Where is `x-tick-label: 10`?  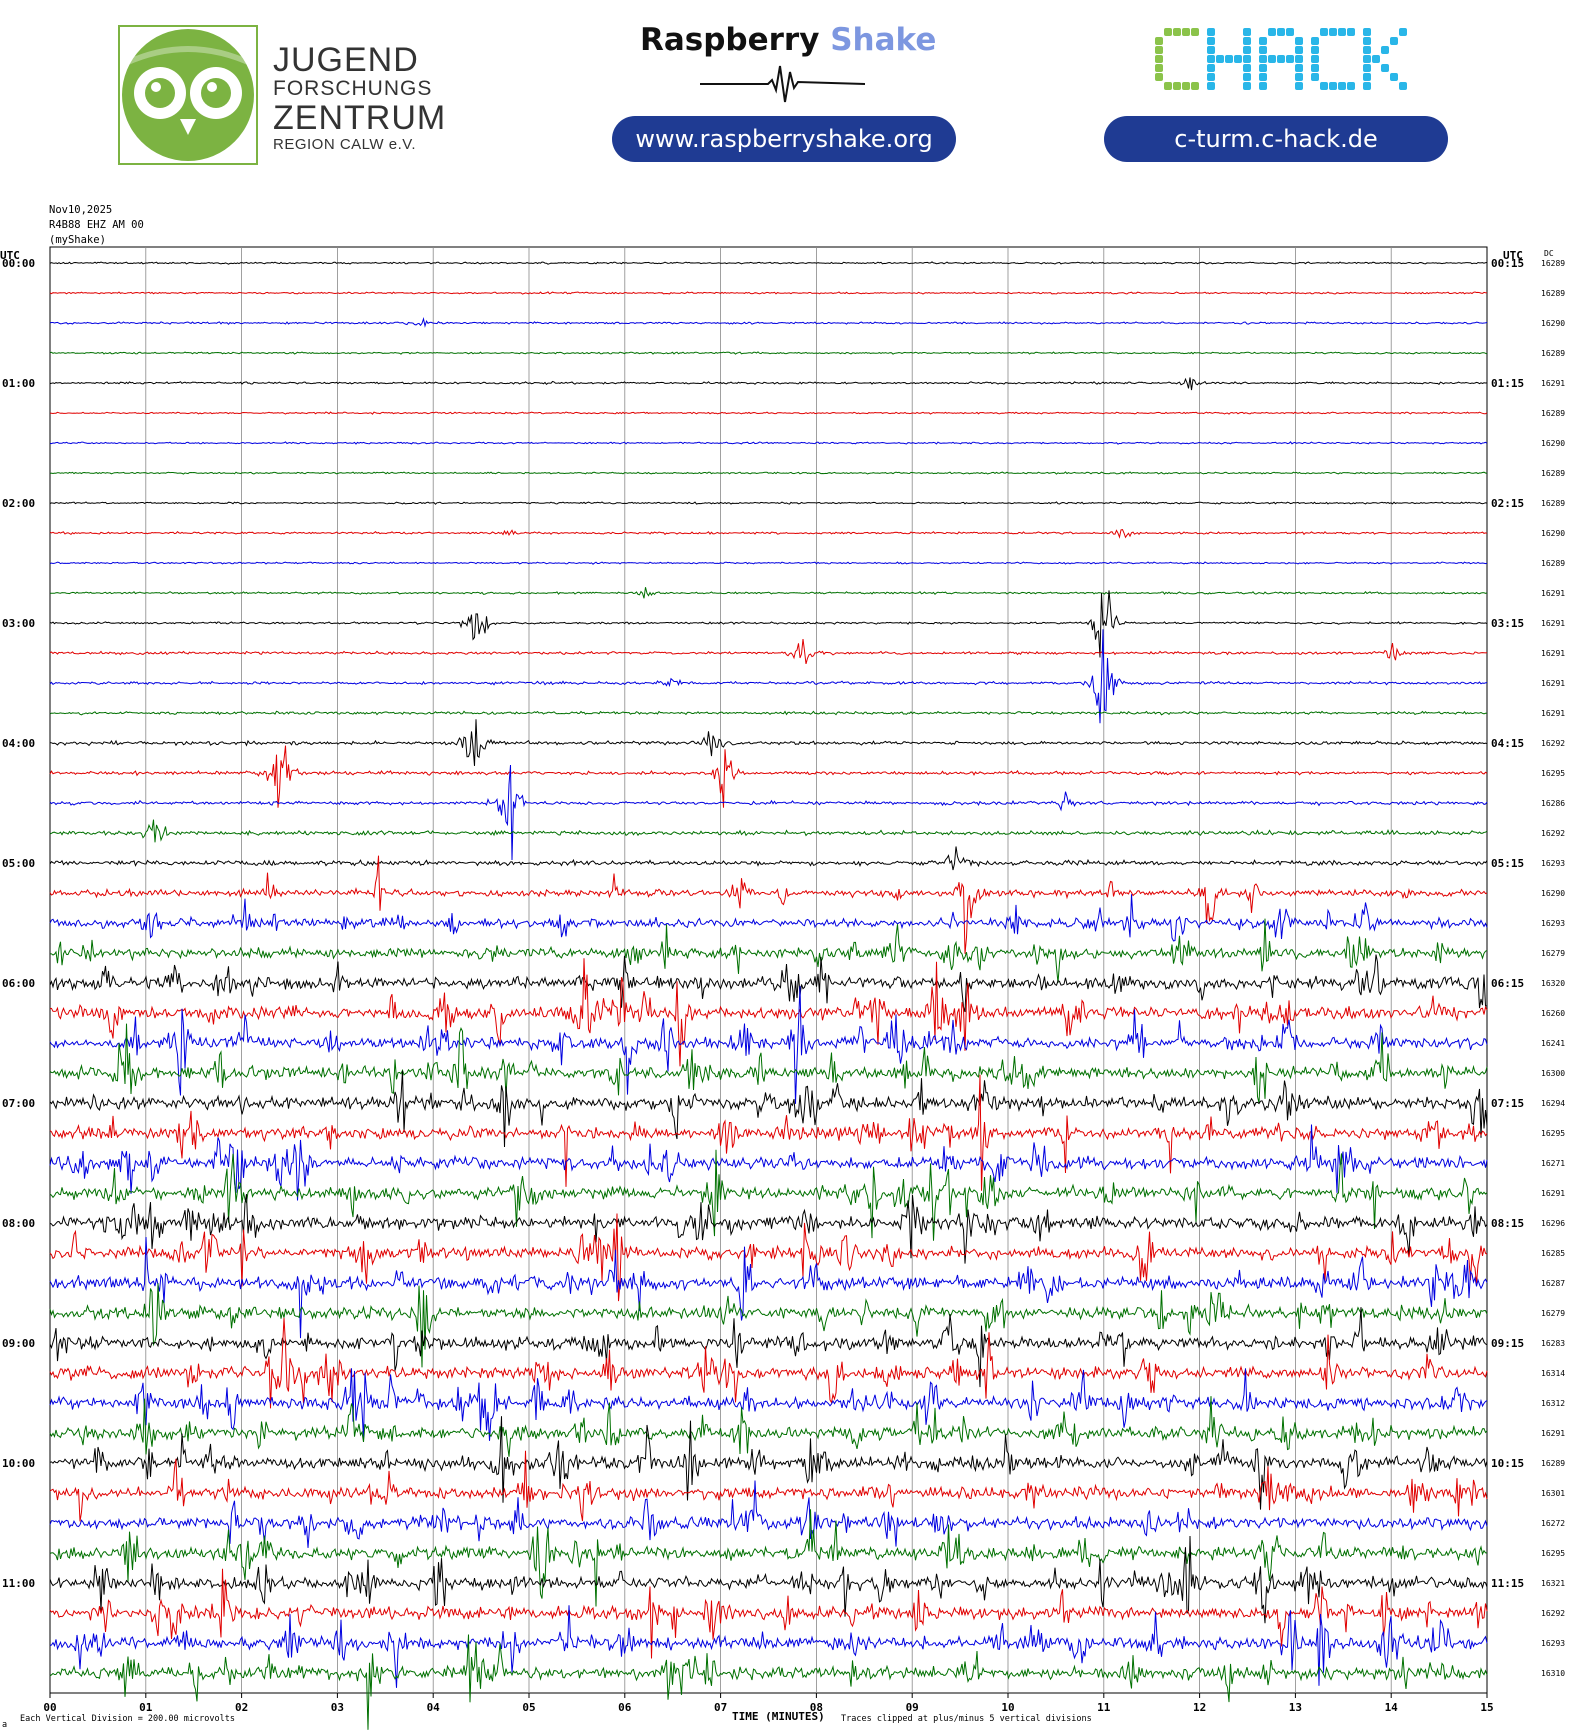 x-tick-label: 10 is located at coordinates (1007, 1707).